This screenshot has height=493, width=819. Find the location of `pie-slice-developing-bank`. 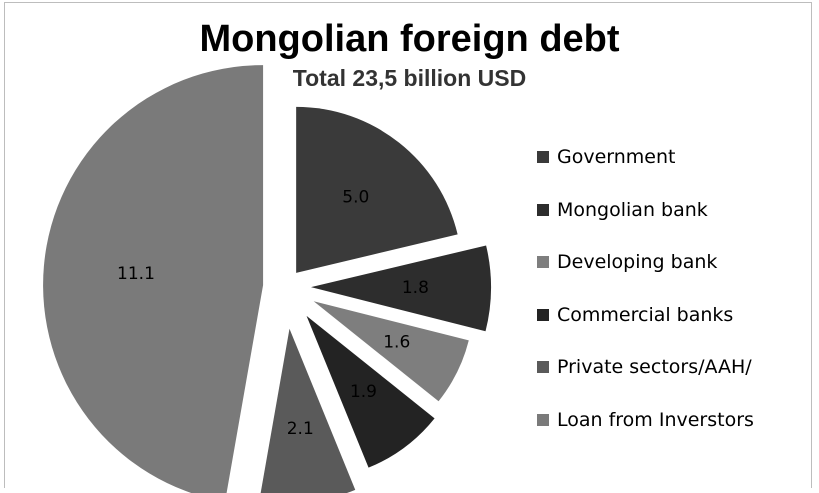

pie-slice-developing-bank is located at coordinates (391, 351).